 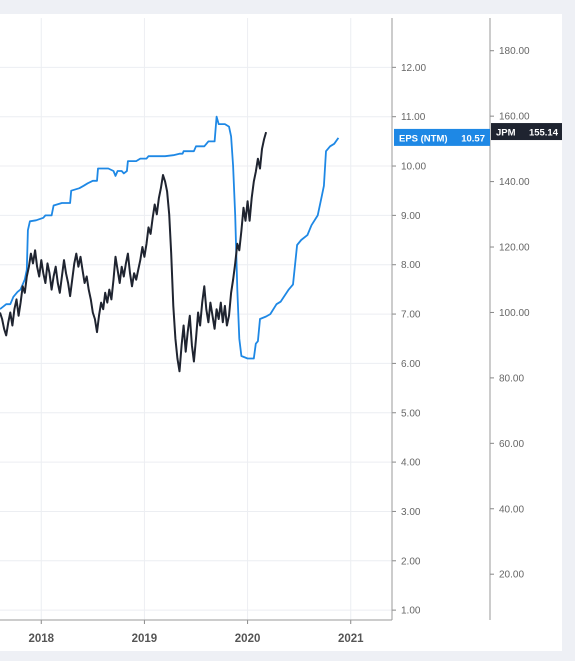 I want to click on x-axis-tick-label: 2019, so click(x=145, y=639).